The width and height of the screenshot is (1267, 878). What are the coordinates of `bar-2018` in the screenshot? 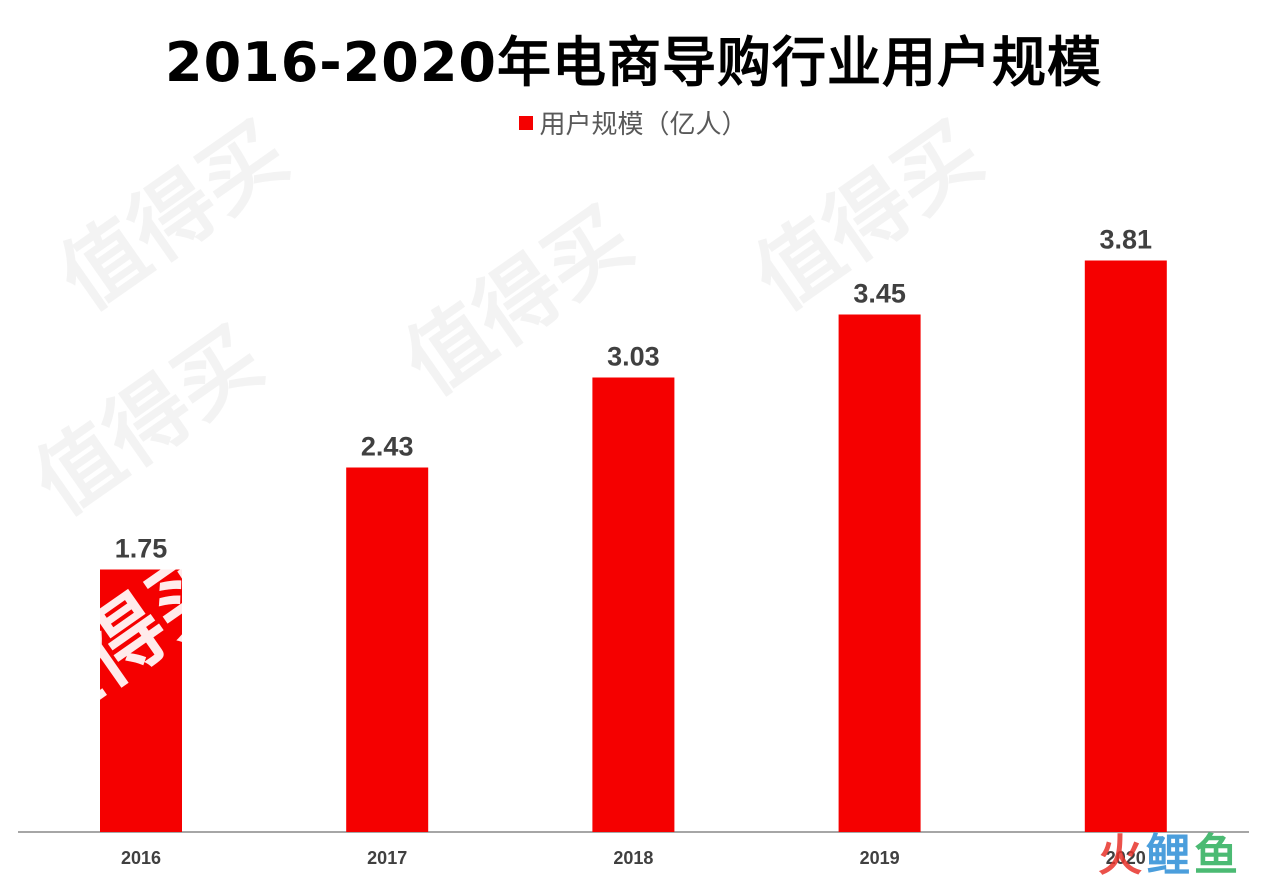 It's located at (633, 604).